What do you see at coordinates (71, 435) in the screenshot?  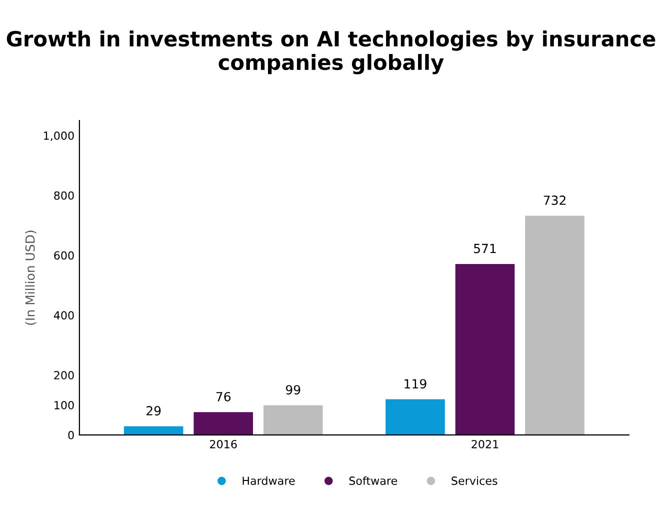 I see `y-tick-label: 0` at bounding box center [71, 435].